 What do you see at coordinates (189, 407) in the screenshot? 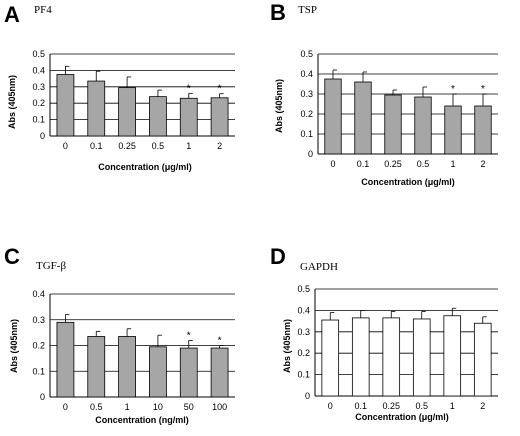
I see `x-tick-label: 50` at bounding box center [189, 407].